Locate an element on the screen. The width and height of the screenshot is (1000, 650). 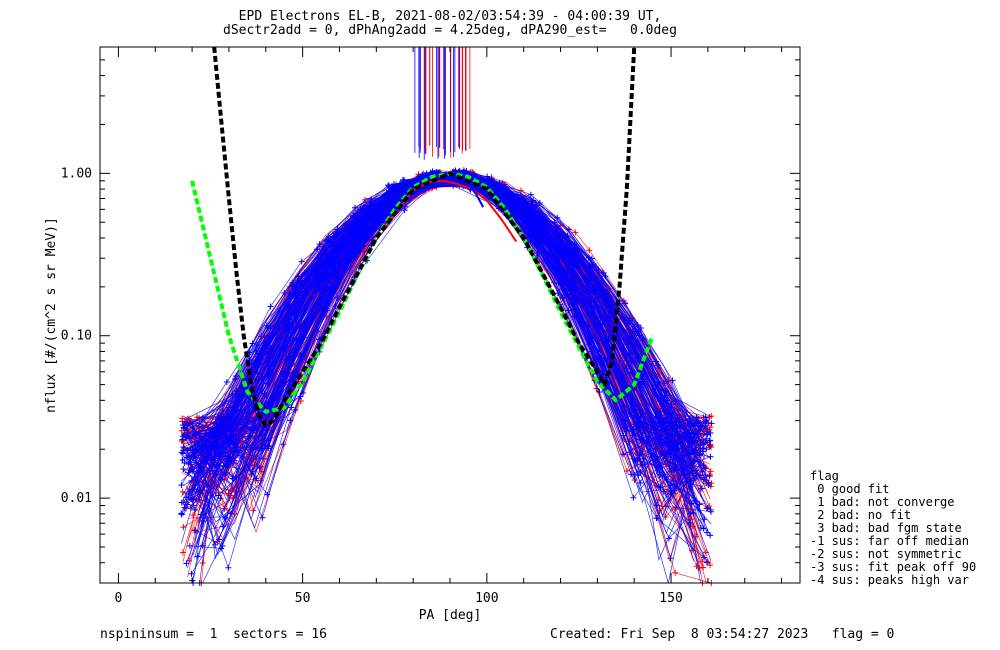
legend-item: -2 sus: not symmetric is located at coordinates (886, 554).